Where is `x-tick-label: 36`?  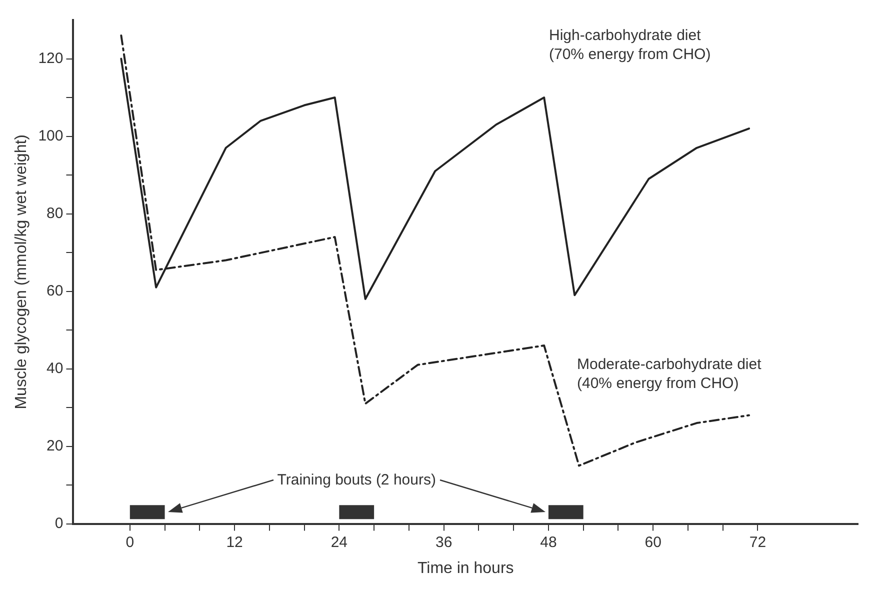
x-tick-label: 36 is located at coordinates (443, 542).